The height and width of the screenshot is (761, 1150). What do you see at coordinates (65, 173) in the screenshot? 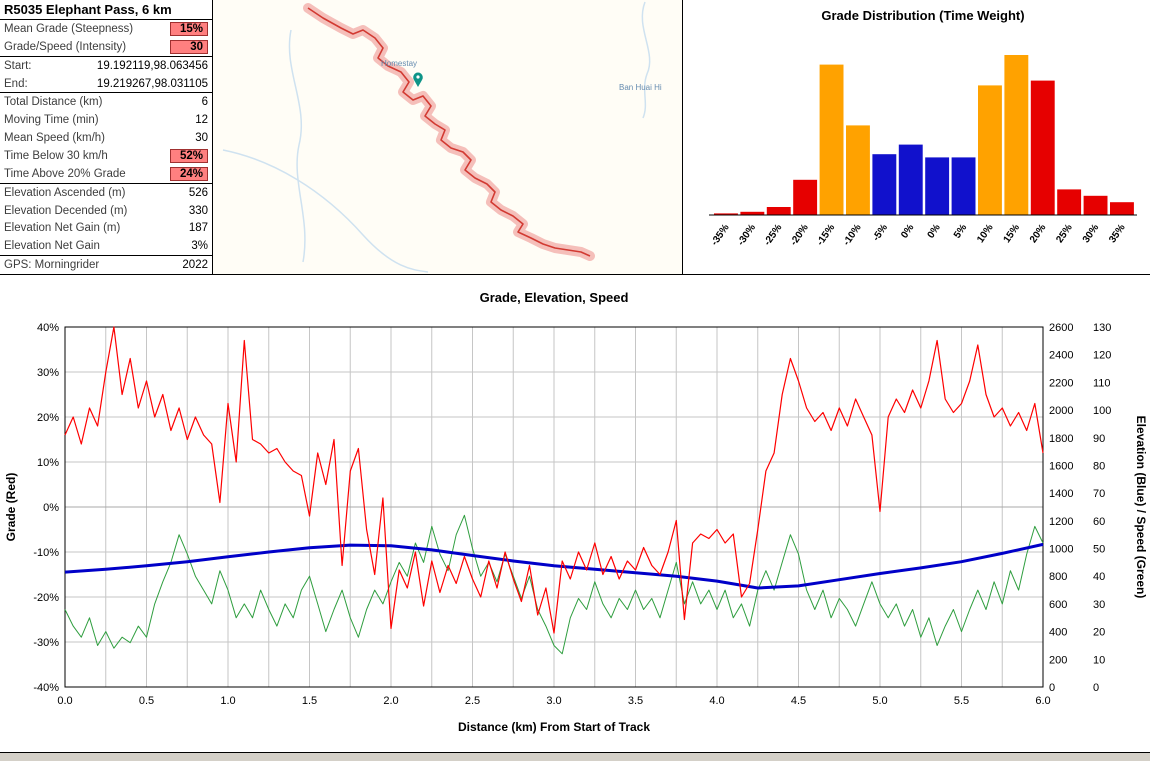
I see `stat-label: Time Above 20% Grade` at bounding box center [65, 173].